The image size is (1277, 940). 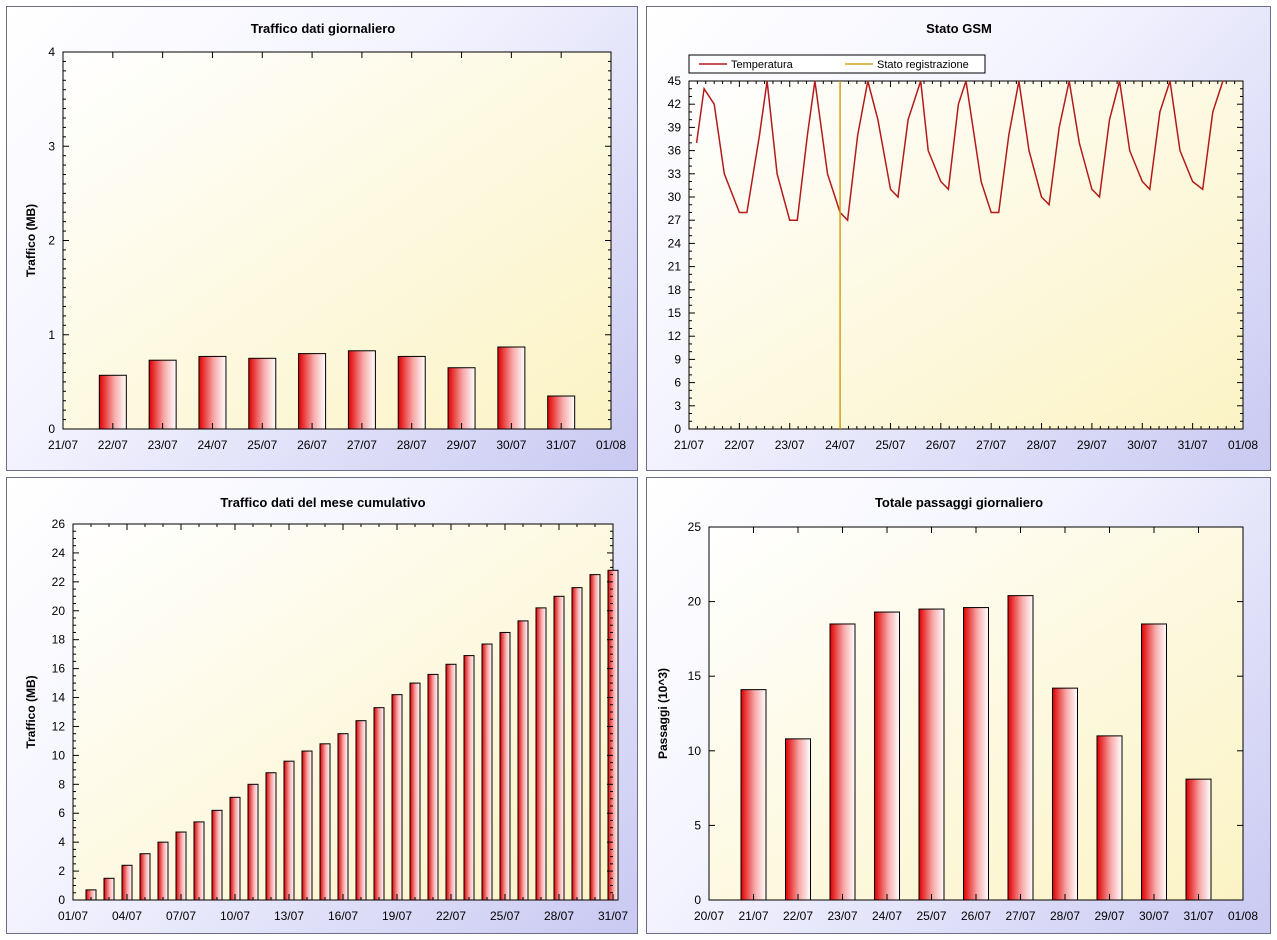 What do you see at coordinates (253, 842) in the screenshot?
I see `bar-11/07` at bounding box center [253, 842].